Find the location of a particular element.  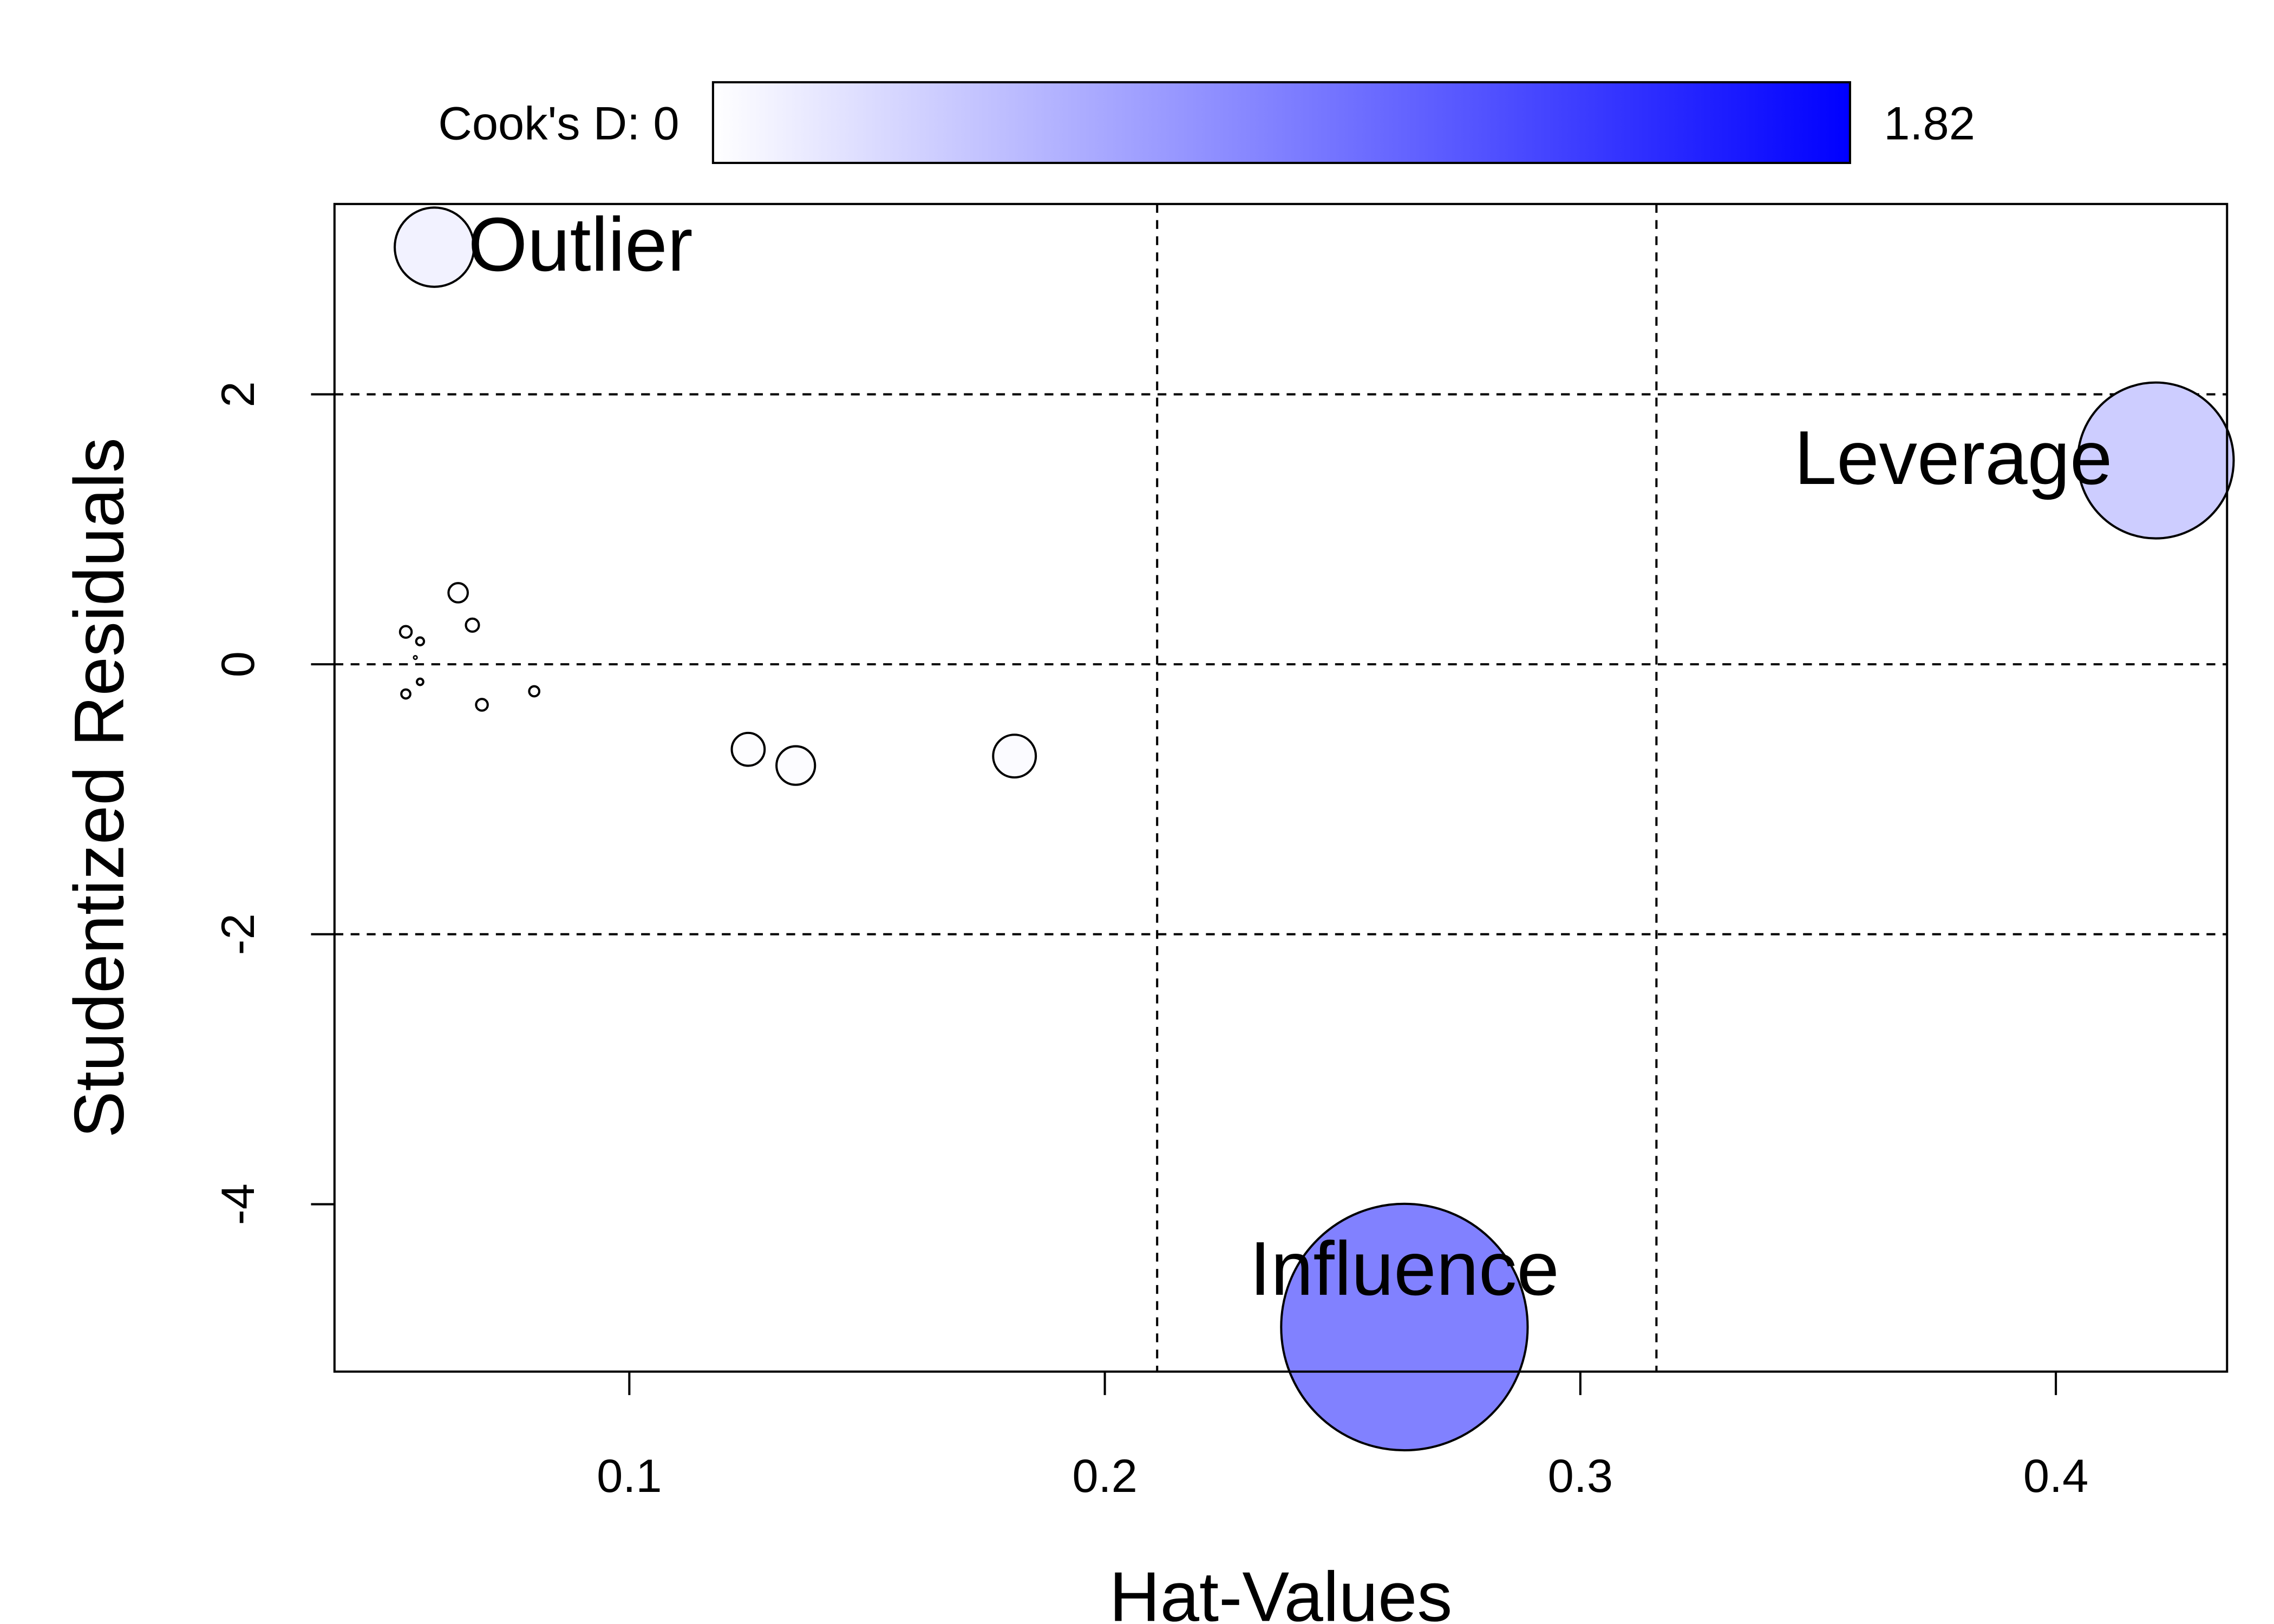

point-label: Influence is located at coordinates (1405, 1269).